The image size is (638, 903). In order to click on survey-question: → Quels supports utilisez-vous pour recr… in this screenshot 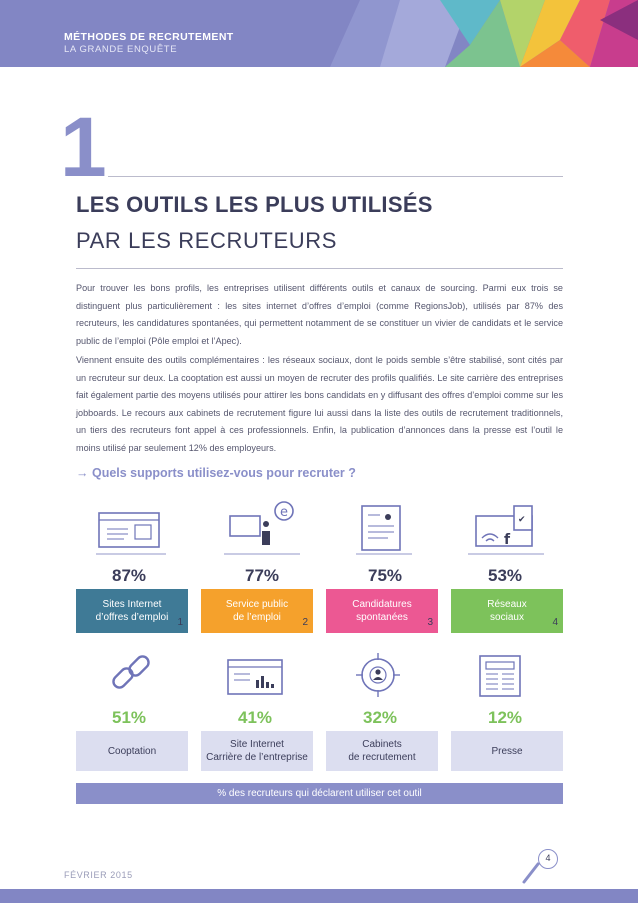, I will do `click(216, 473)`.